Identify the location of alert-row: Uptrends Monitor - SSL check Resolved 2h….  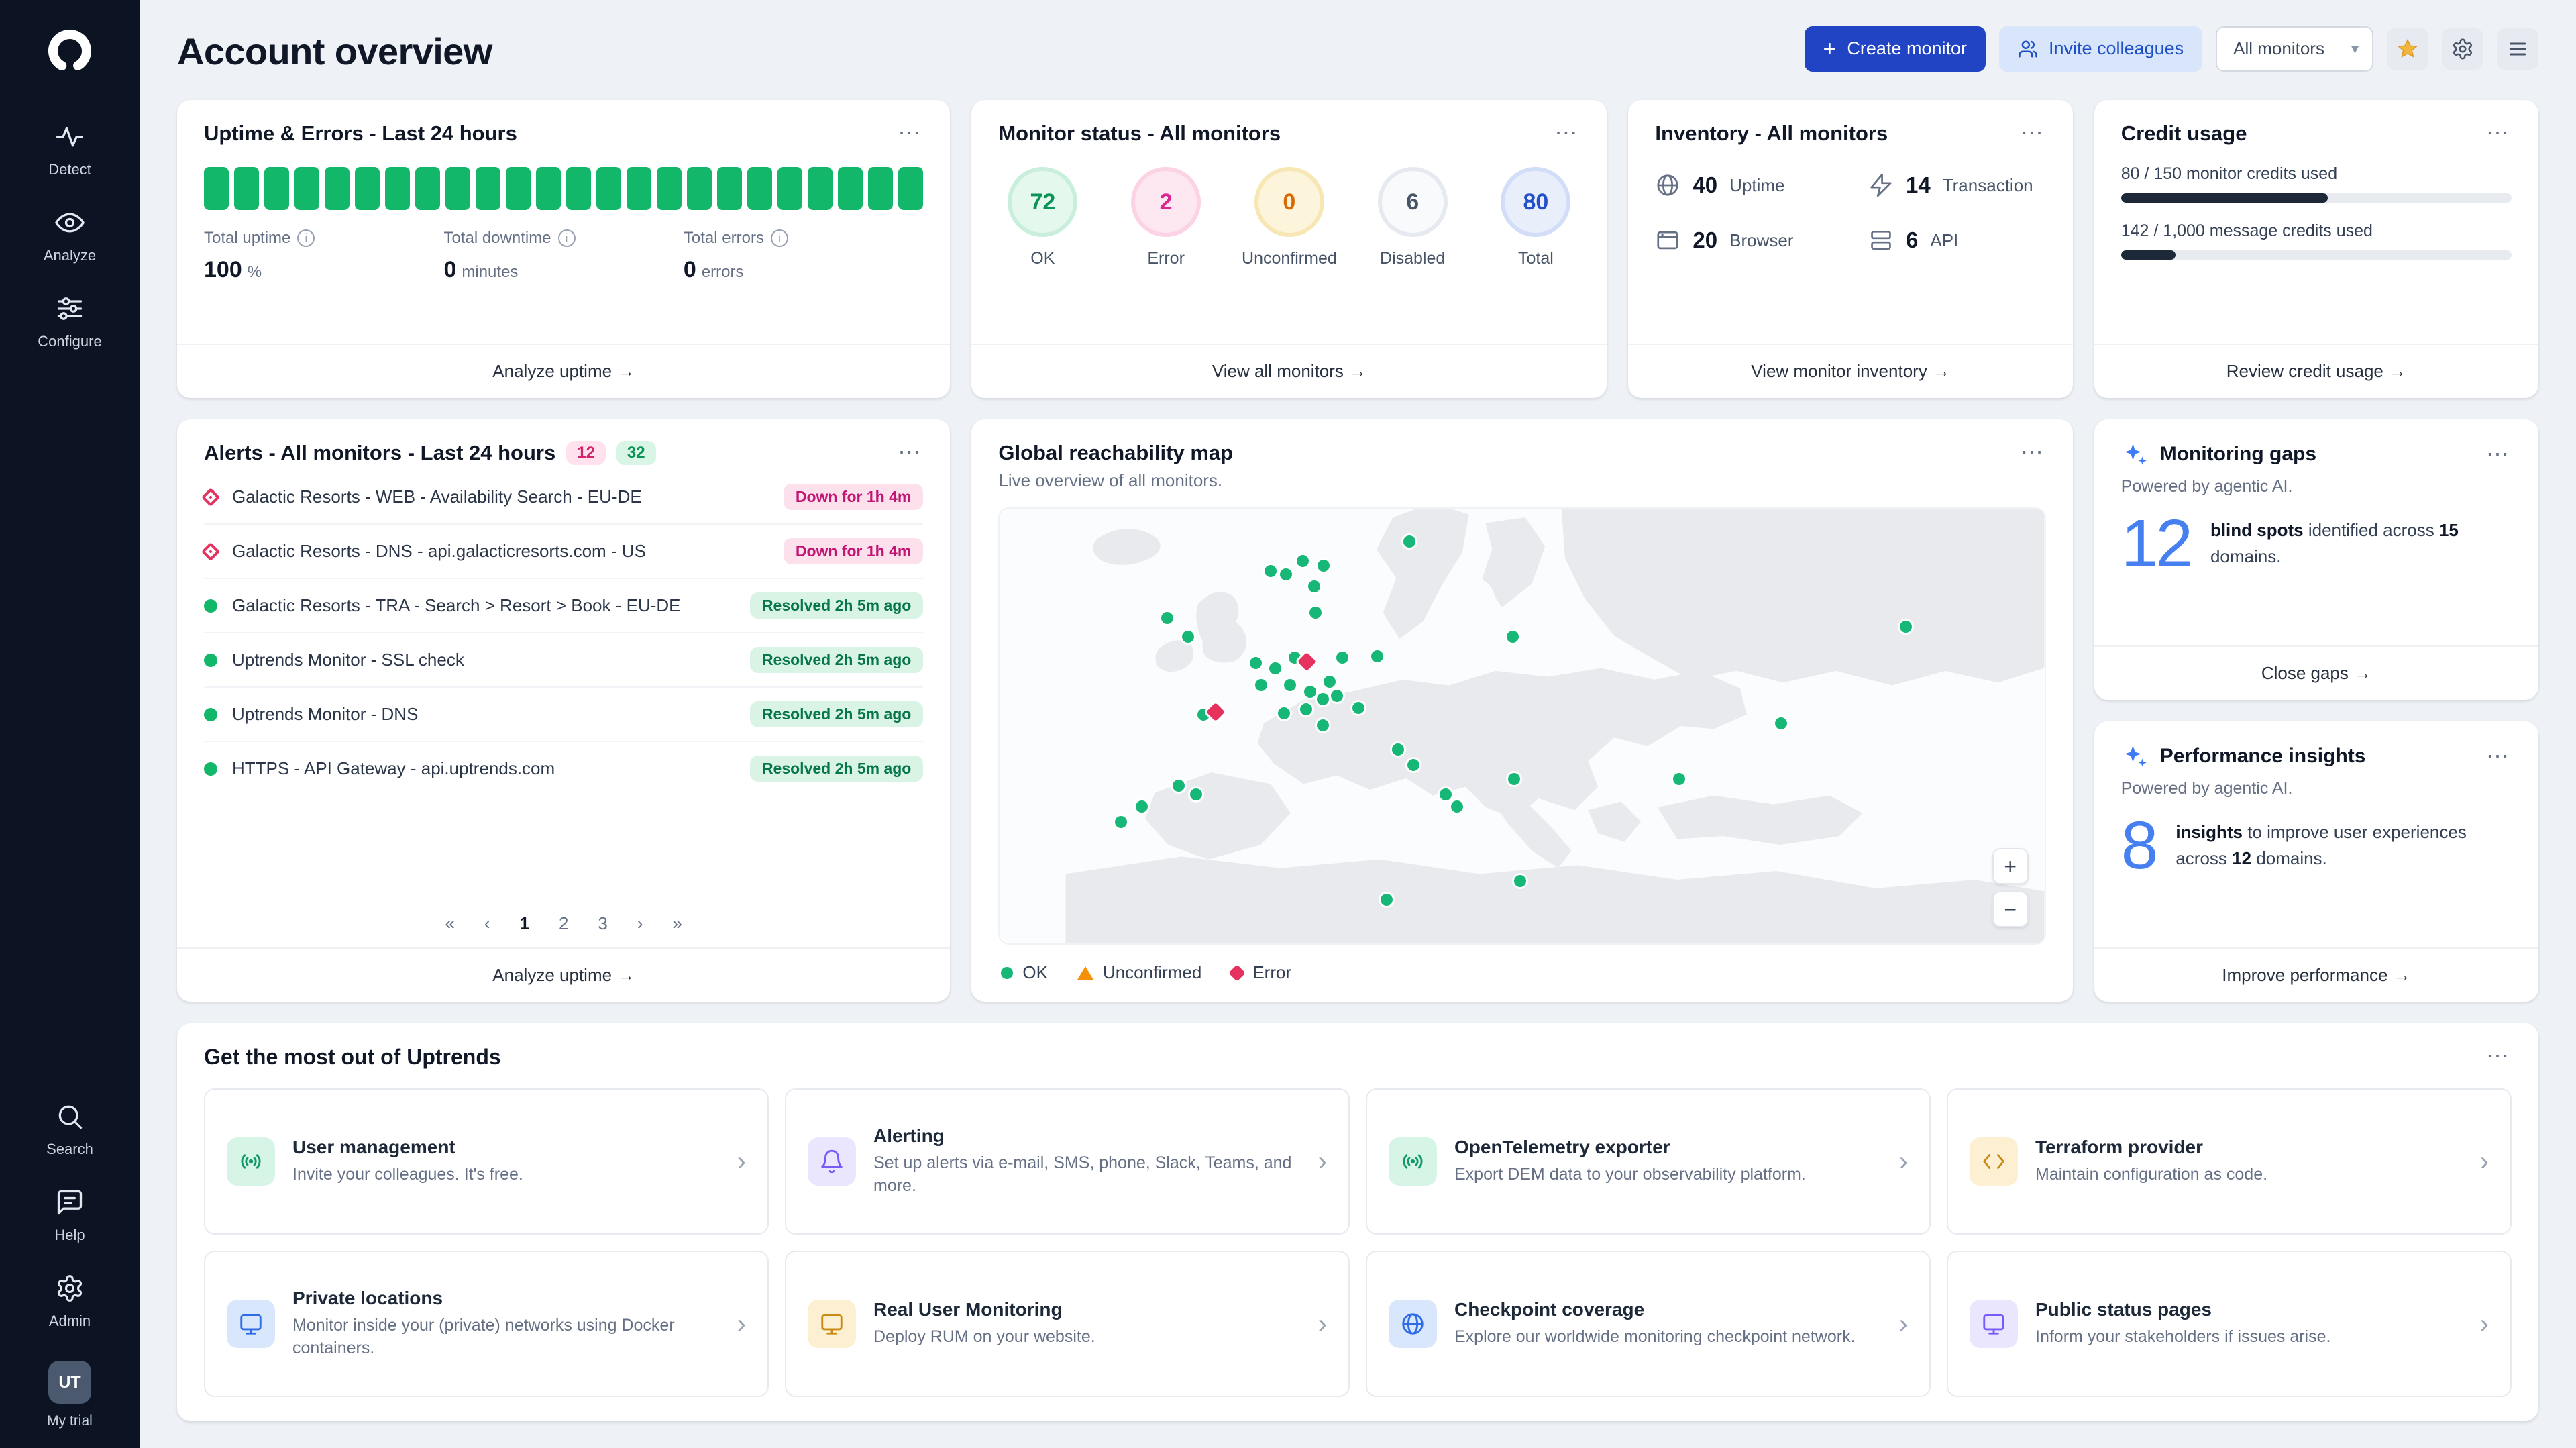
(564, 660).